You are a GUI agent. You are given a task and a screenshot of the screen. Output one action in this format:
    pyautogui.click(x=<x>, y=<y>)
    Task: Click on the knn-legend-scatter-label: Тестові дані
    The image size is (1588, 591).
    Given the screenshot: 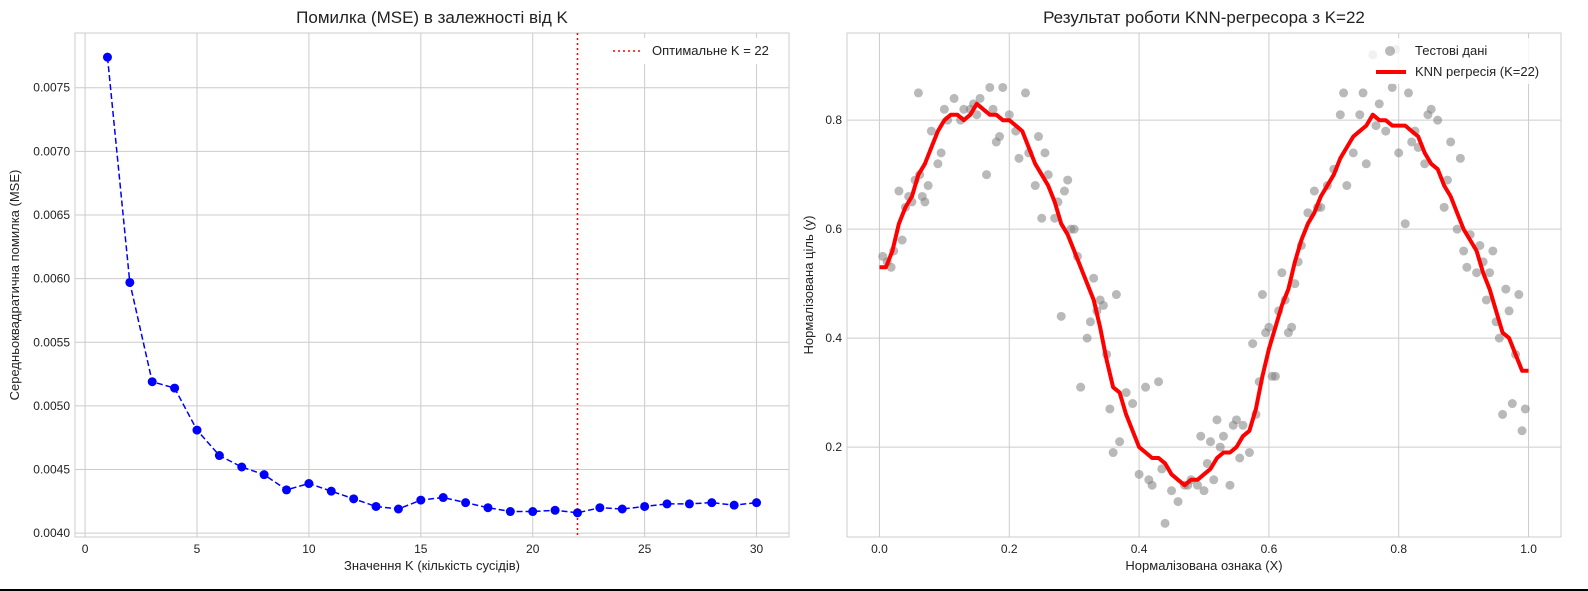 What is the action you would take?
    pyautogui.click(x=1451, y=50)
    